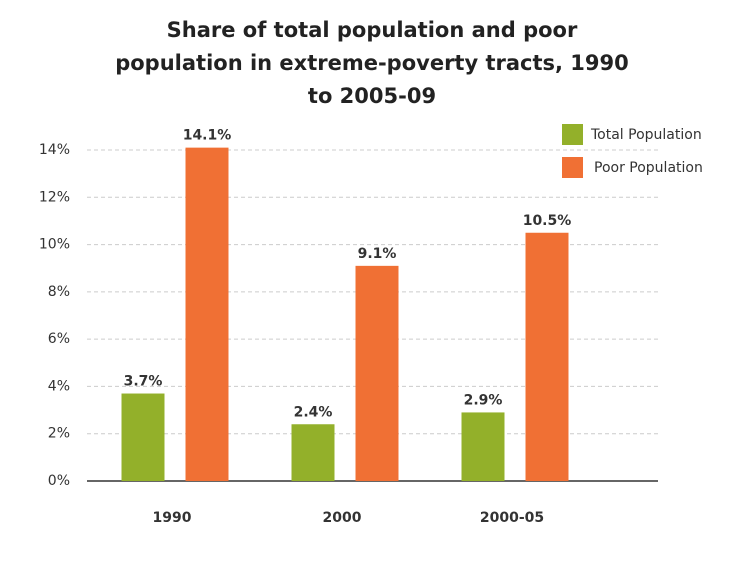  Describe the element at coordinates (547, 221) in the screenshot. I see `value-label: 10.5%` at that location.